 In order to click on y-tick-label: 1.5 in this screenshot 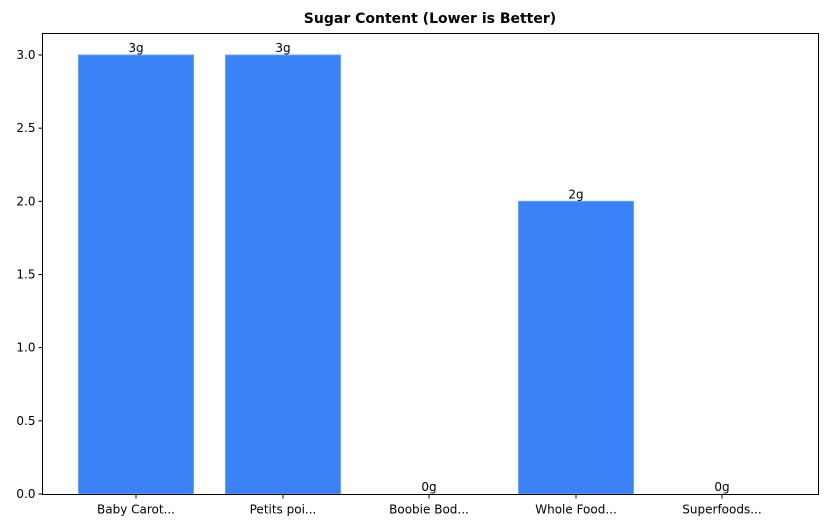, I will do `click(25, 275)`.